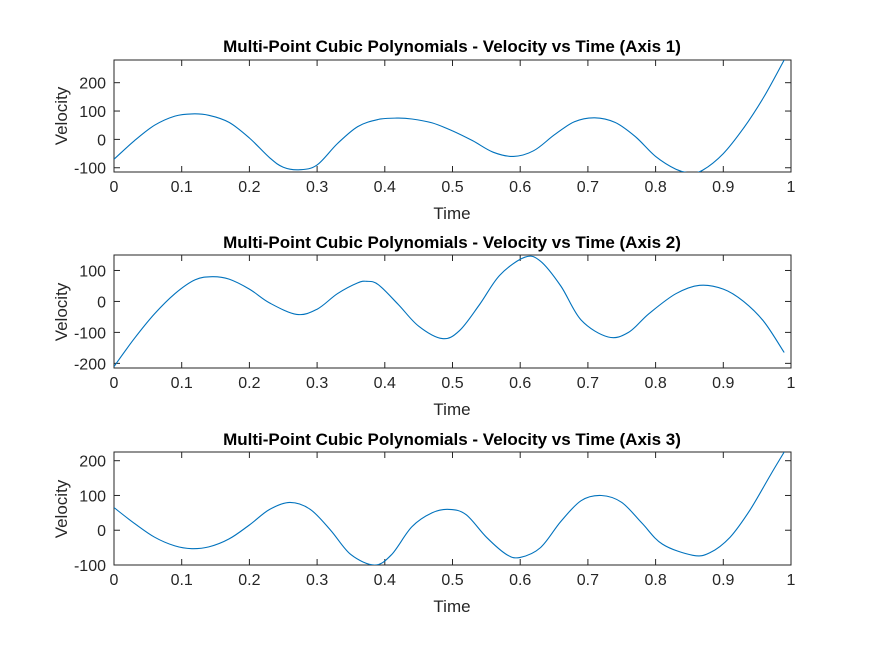  I want to click on x-tick-label-axis-3: 0.3, so click(317, 580).